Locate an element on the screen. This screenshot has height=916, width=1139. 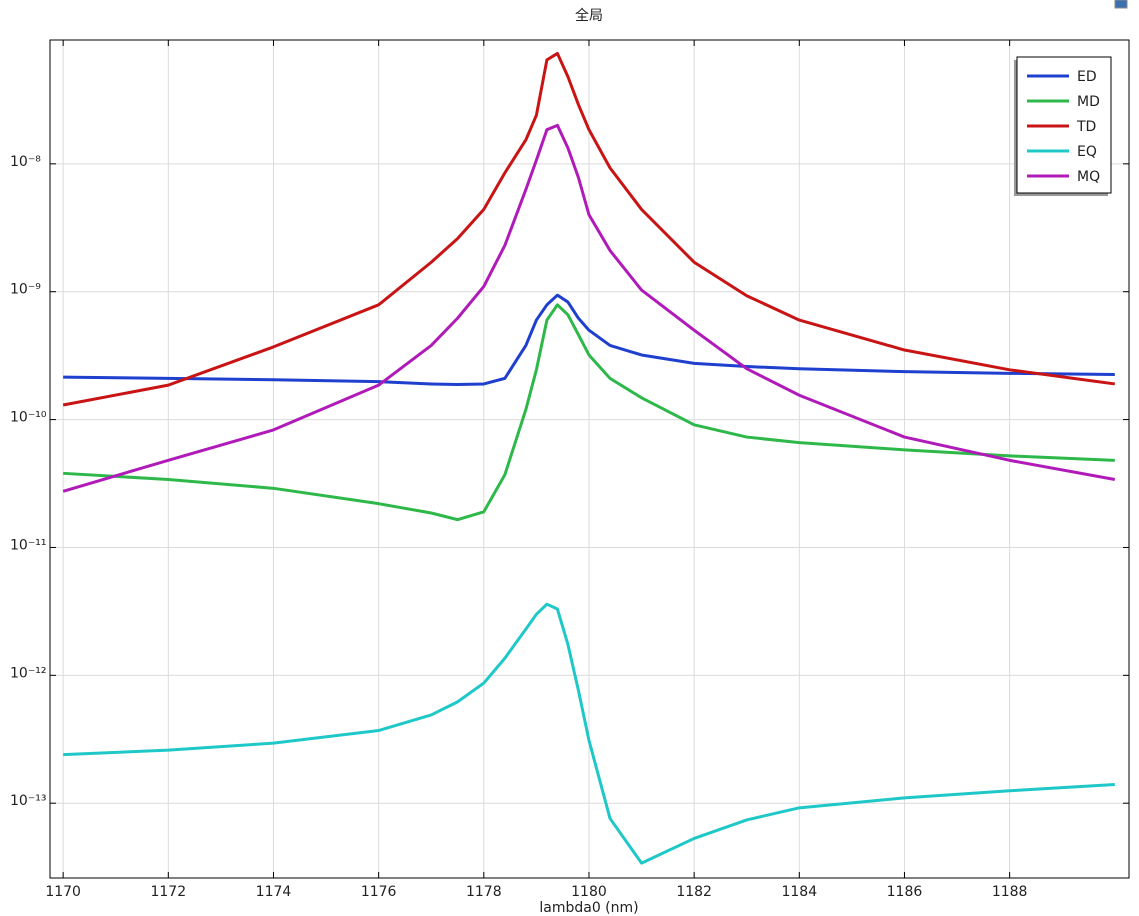
x-tick-label: 1176 is located at coordinates (379, 892).